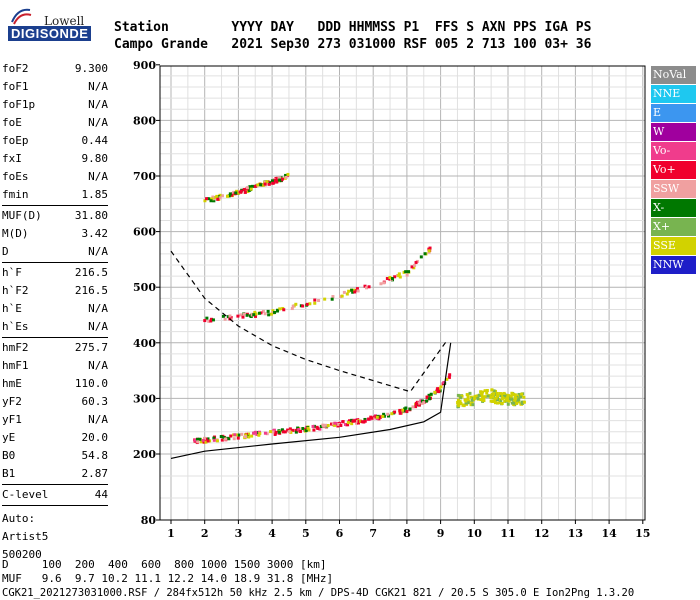 The width and height of the screenshot is (700, 600). I want to click on param-row: hmF1 N/A, so click(55, 365).